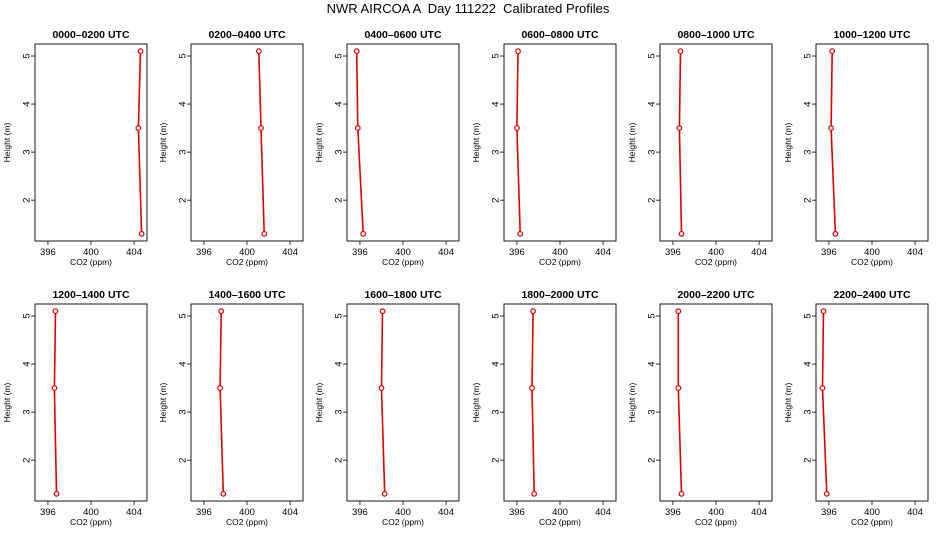 This screenshot has height=540, width=936. I want to click on panel-title: 0600–0800 UTC, so click(559, 35).